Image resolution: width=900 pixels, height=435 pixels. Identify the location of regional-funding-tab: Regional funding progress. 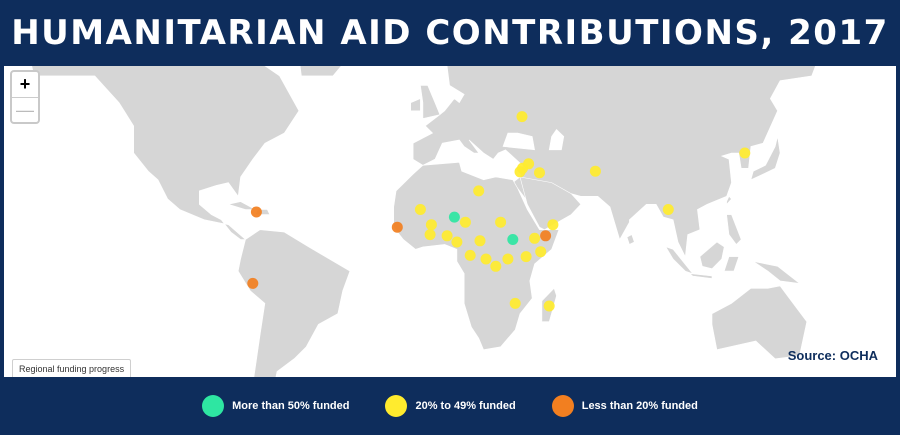
(72, 368).